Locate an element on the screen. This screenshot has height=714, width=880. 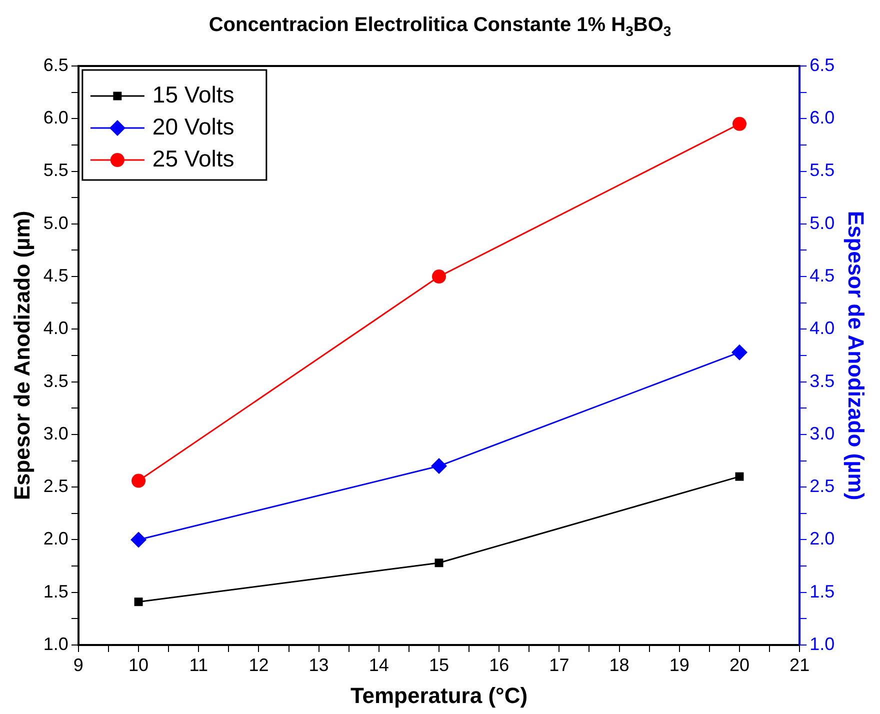
y2-tick-label: 5.0 is located at coordinates (822, 222).